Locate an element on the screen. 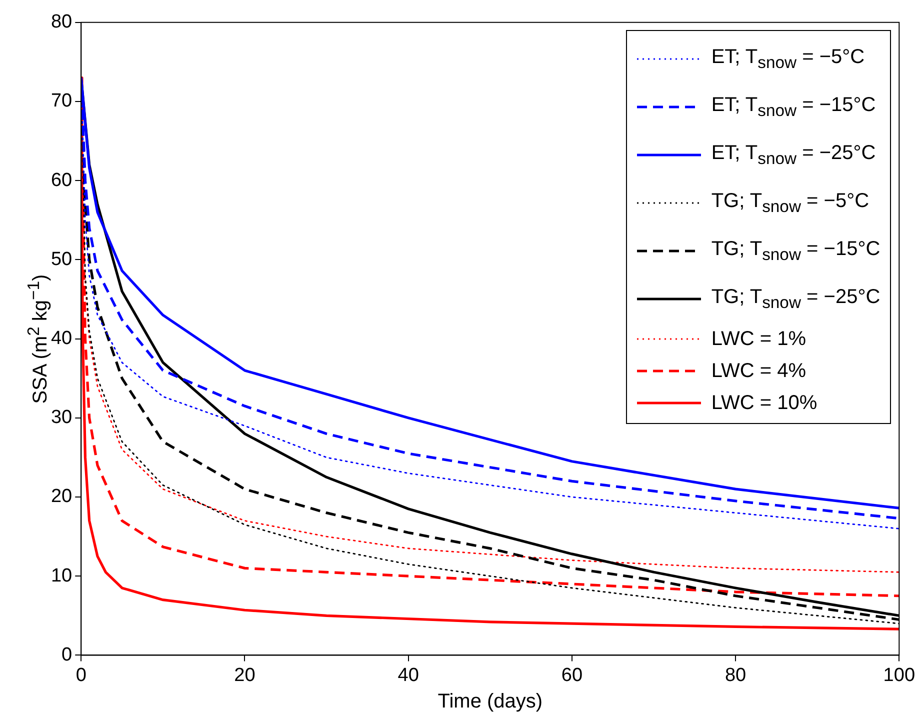 The height and width of the screenshot is (724, 915). legend-label: ET; T$_{snow}$ = −5°C is located at coordinates (788, 59).